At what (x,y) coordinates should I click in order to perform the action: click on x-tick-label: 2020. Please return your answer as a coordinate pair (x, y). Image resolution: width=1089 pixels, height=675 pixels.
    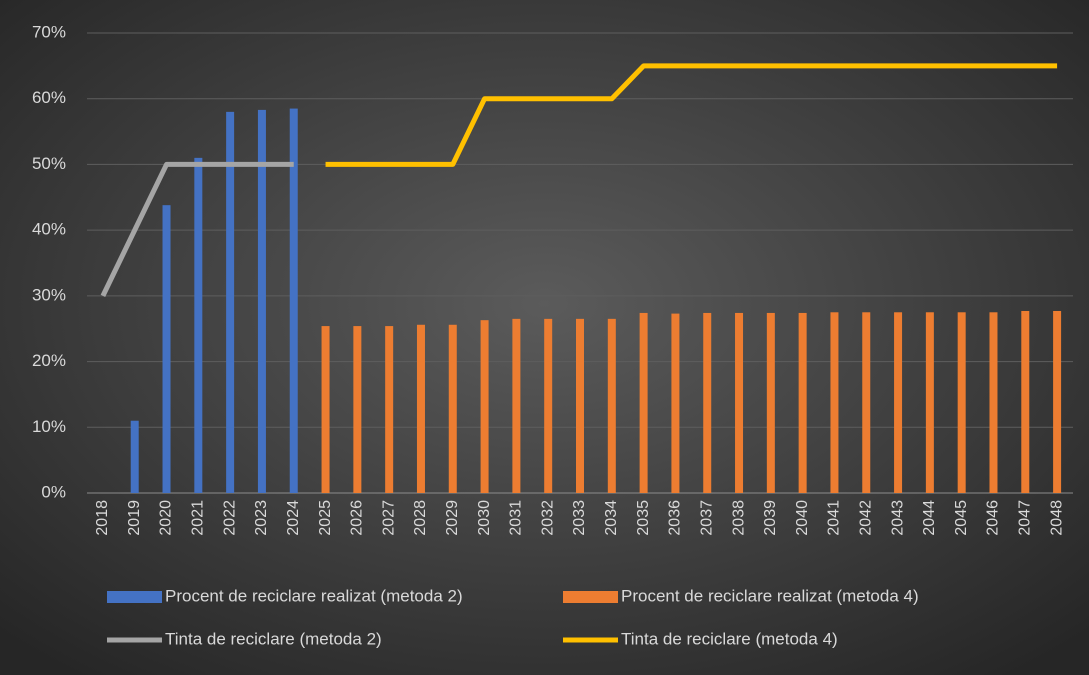
    Looking at the image, I should click on (166, 518).